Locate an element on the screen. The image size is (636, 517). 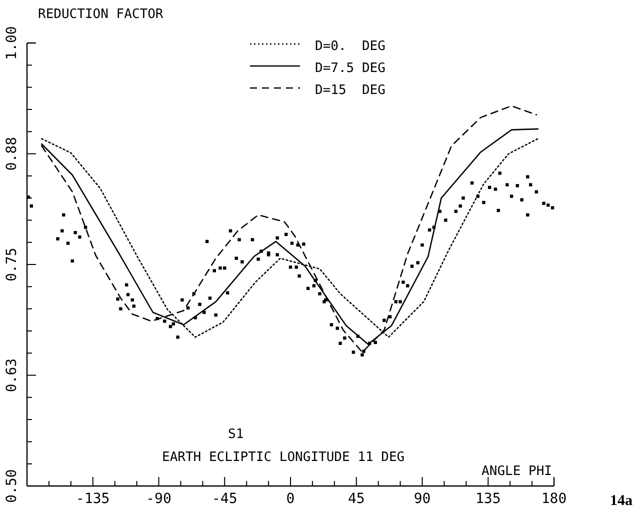
y-tick-label: 0.75 is located at coordinates (12, 265).